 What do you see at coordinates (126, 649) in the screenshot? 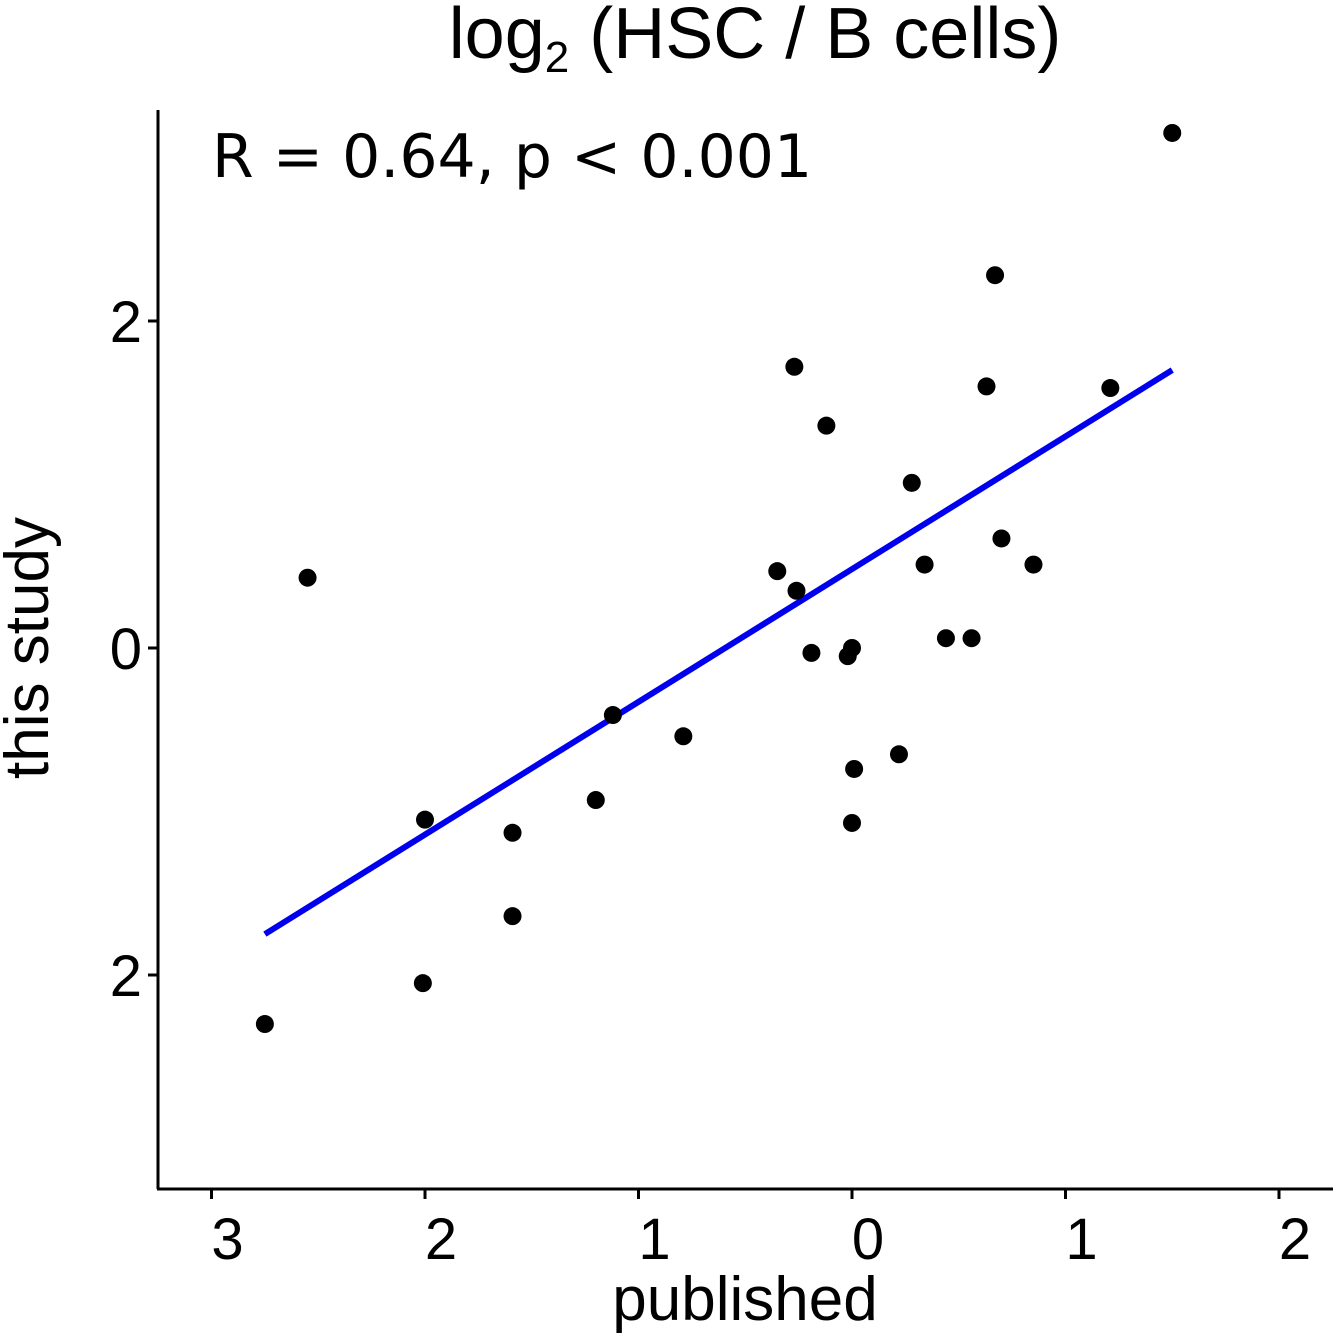
I see `y-tick-label: 0` at bounding box center [126, 649].